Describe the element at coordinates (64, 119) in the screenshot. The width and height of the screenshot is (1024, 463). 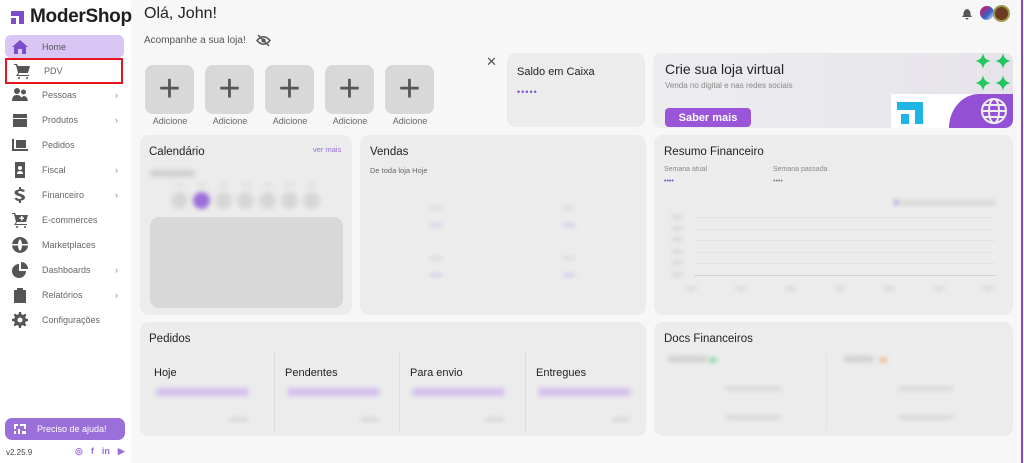
I see `sidebar-item-produtos: Produtos ›` at that location.